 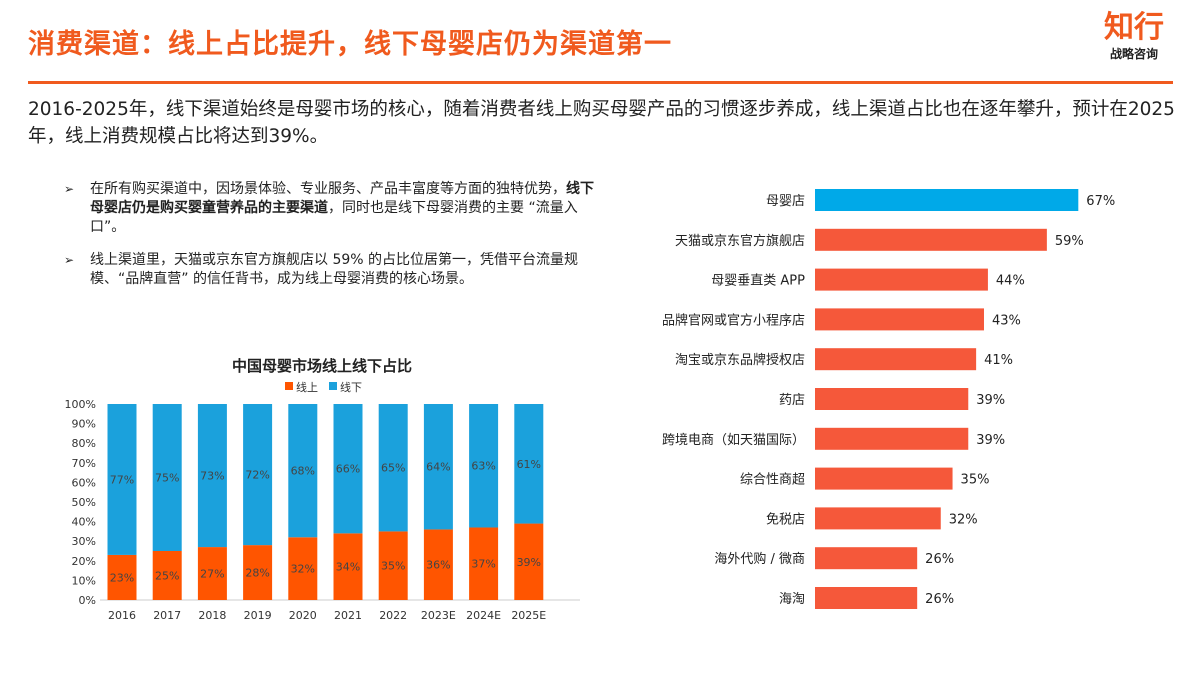 I want to click on y-tick-label: 0%, so click(x=87, y=600).